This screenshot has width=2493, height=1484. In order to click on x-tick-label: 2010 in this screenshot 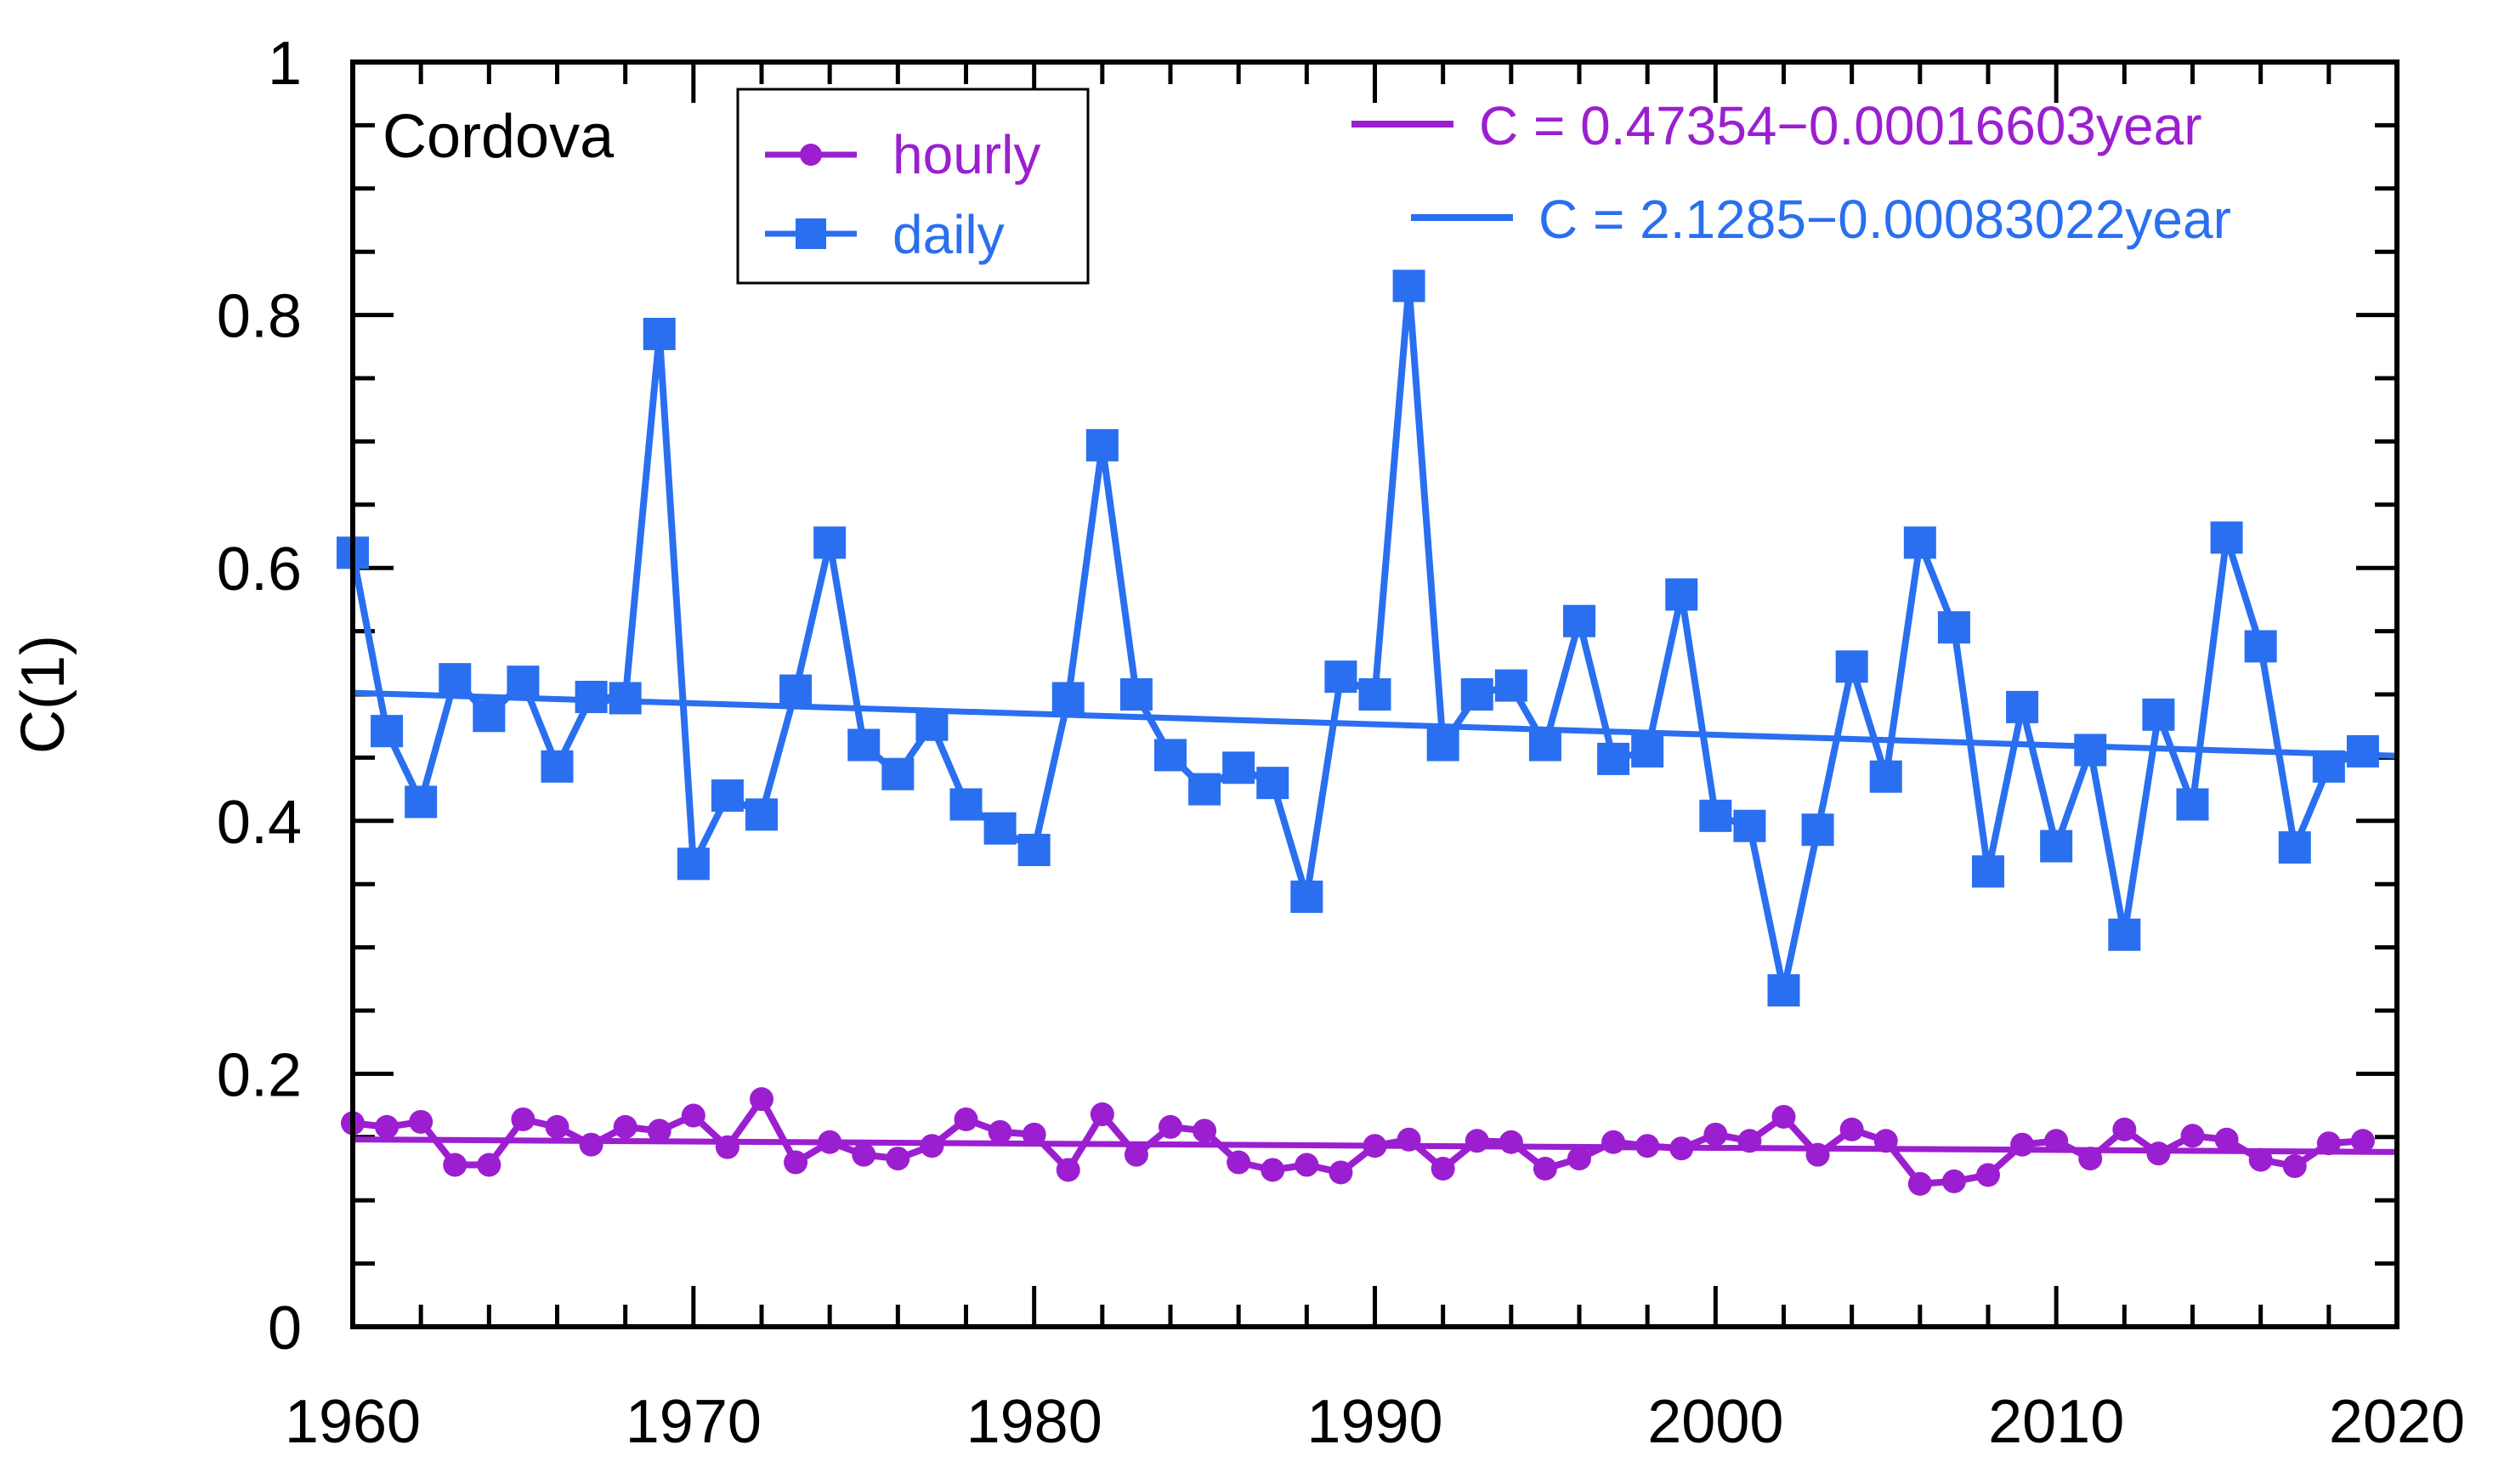, I will do `click(2056, 1422)`.